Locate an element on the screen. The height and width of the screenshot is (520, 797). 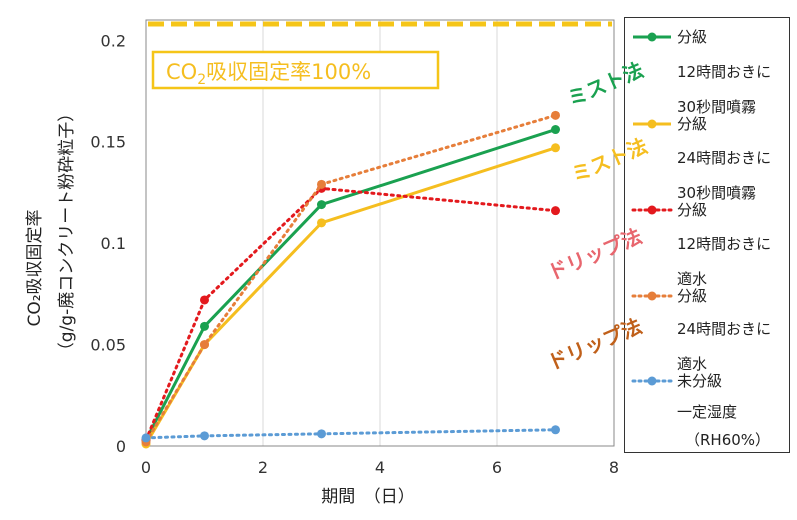
legend-item-4: 分級 is located at coordinates (708, 296).